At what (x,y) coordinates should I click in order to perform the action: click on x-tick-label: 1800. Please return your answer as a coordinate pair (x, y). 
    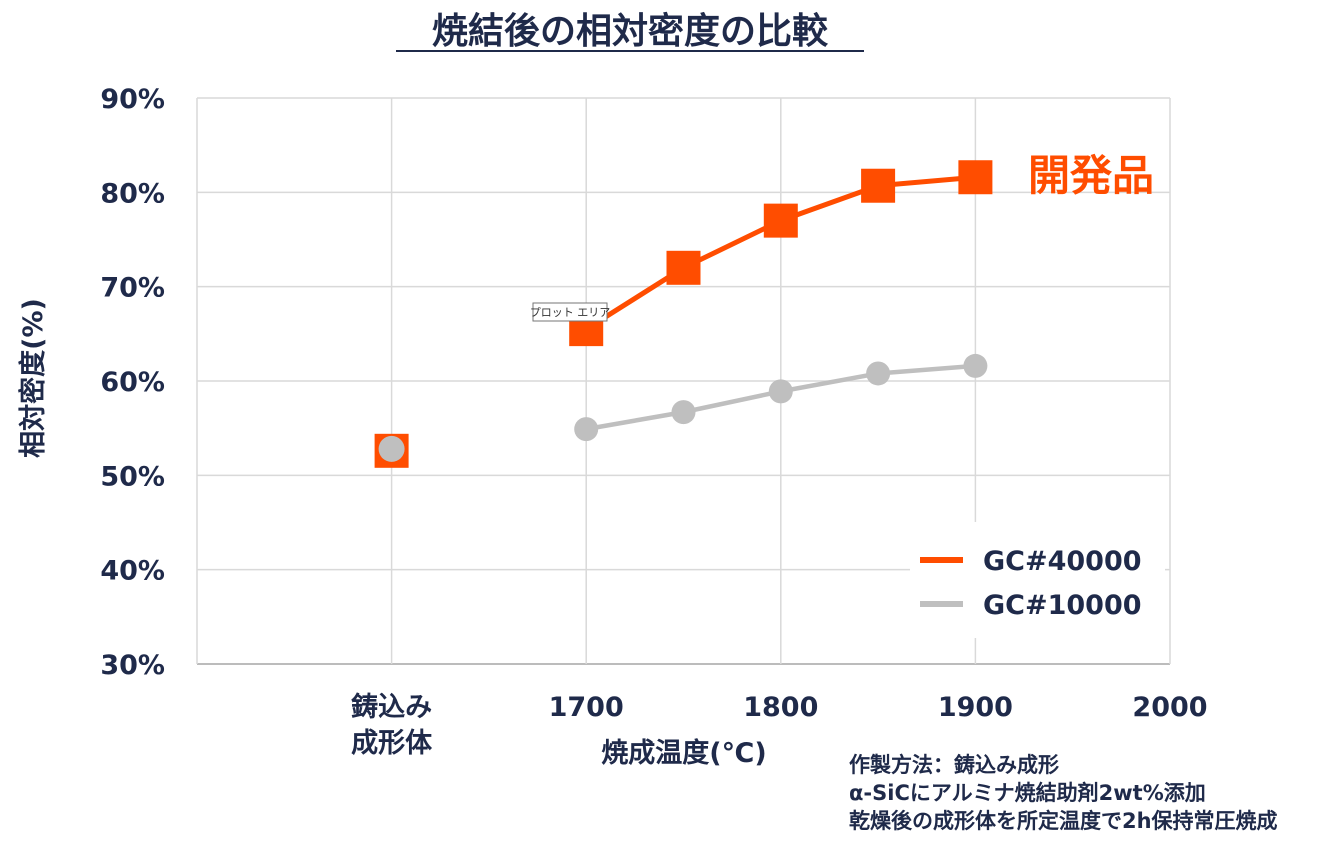
    Looking at the image, I should click on (780, 707).